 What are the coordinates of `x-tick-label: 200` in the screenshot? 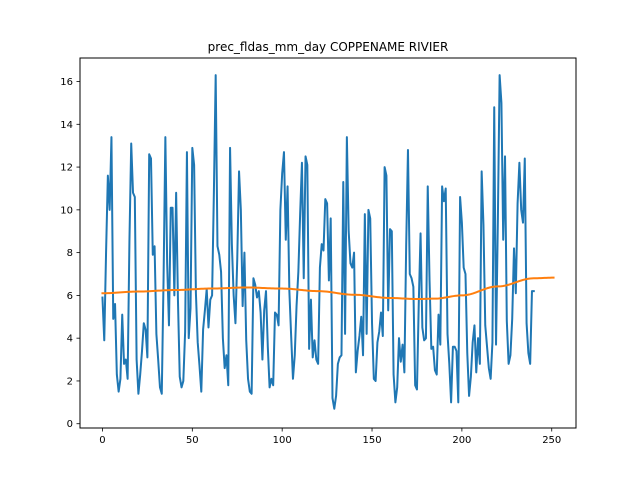 It's located at (461, 440).